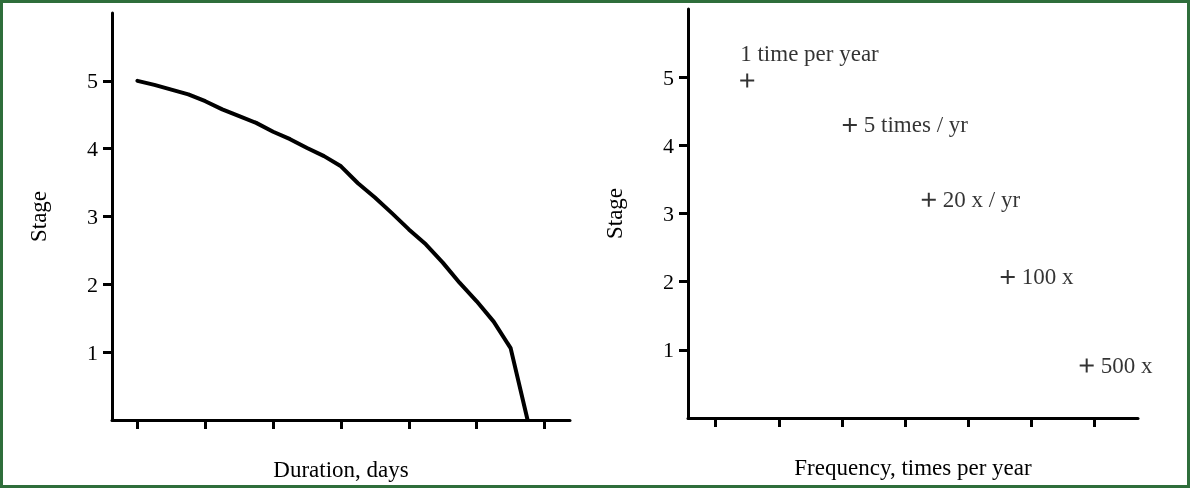 The width and height of the screenshot is (1190, 488). What do you see at coordinates (1126, 366) in the screenshot?
I see `annotation: 500 x` at bounding box center [1126, 366].